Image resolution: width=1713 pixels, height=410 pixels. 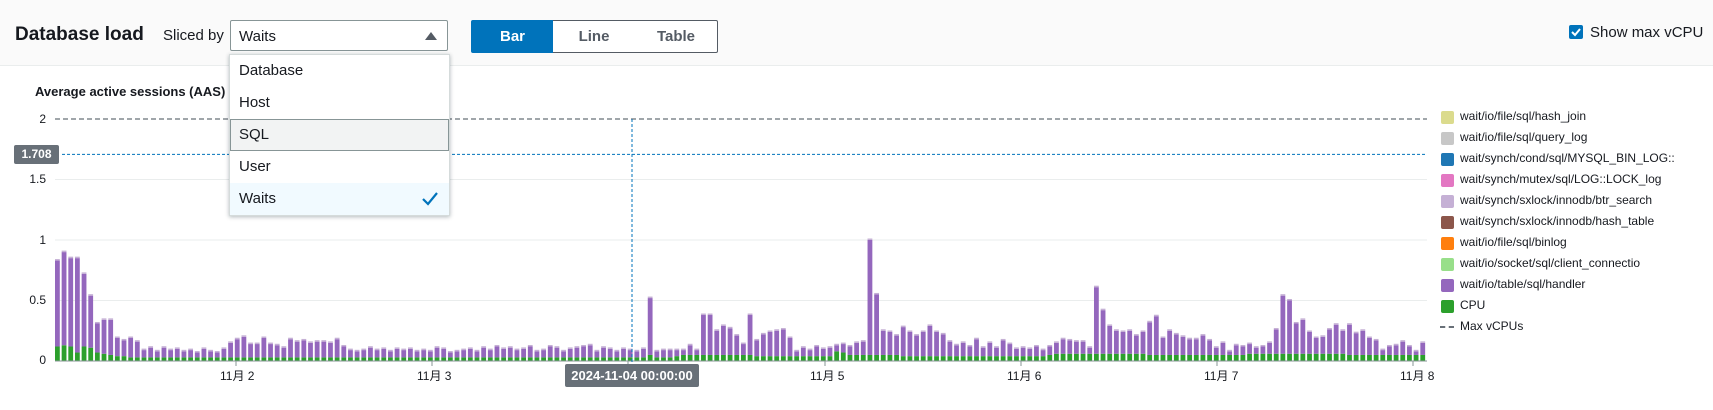 I want to click on x-tick-label: 11月 2, so click(x=237, y=376).